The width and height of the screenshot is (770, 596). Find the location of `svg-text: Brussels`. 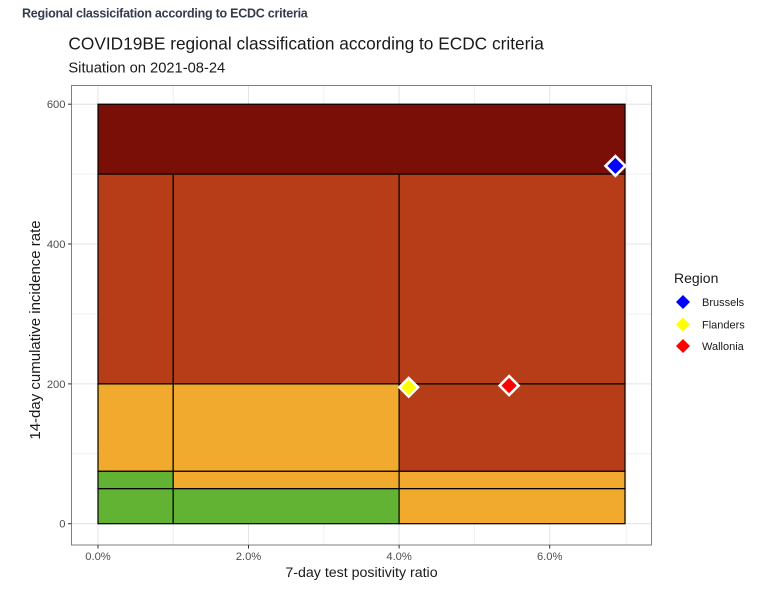

svg-text: Brussels is located at coordinates (723, 303).